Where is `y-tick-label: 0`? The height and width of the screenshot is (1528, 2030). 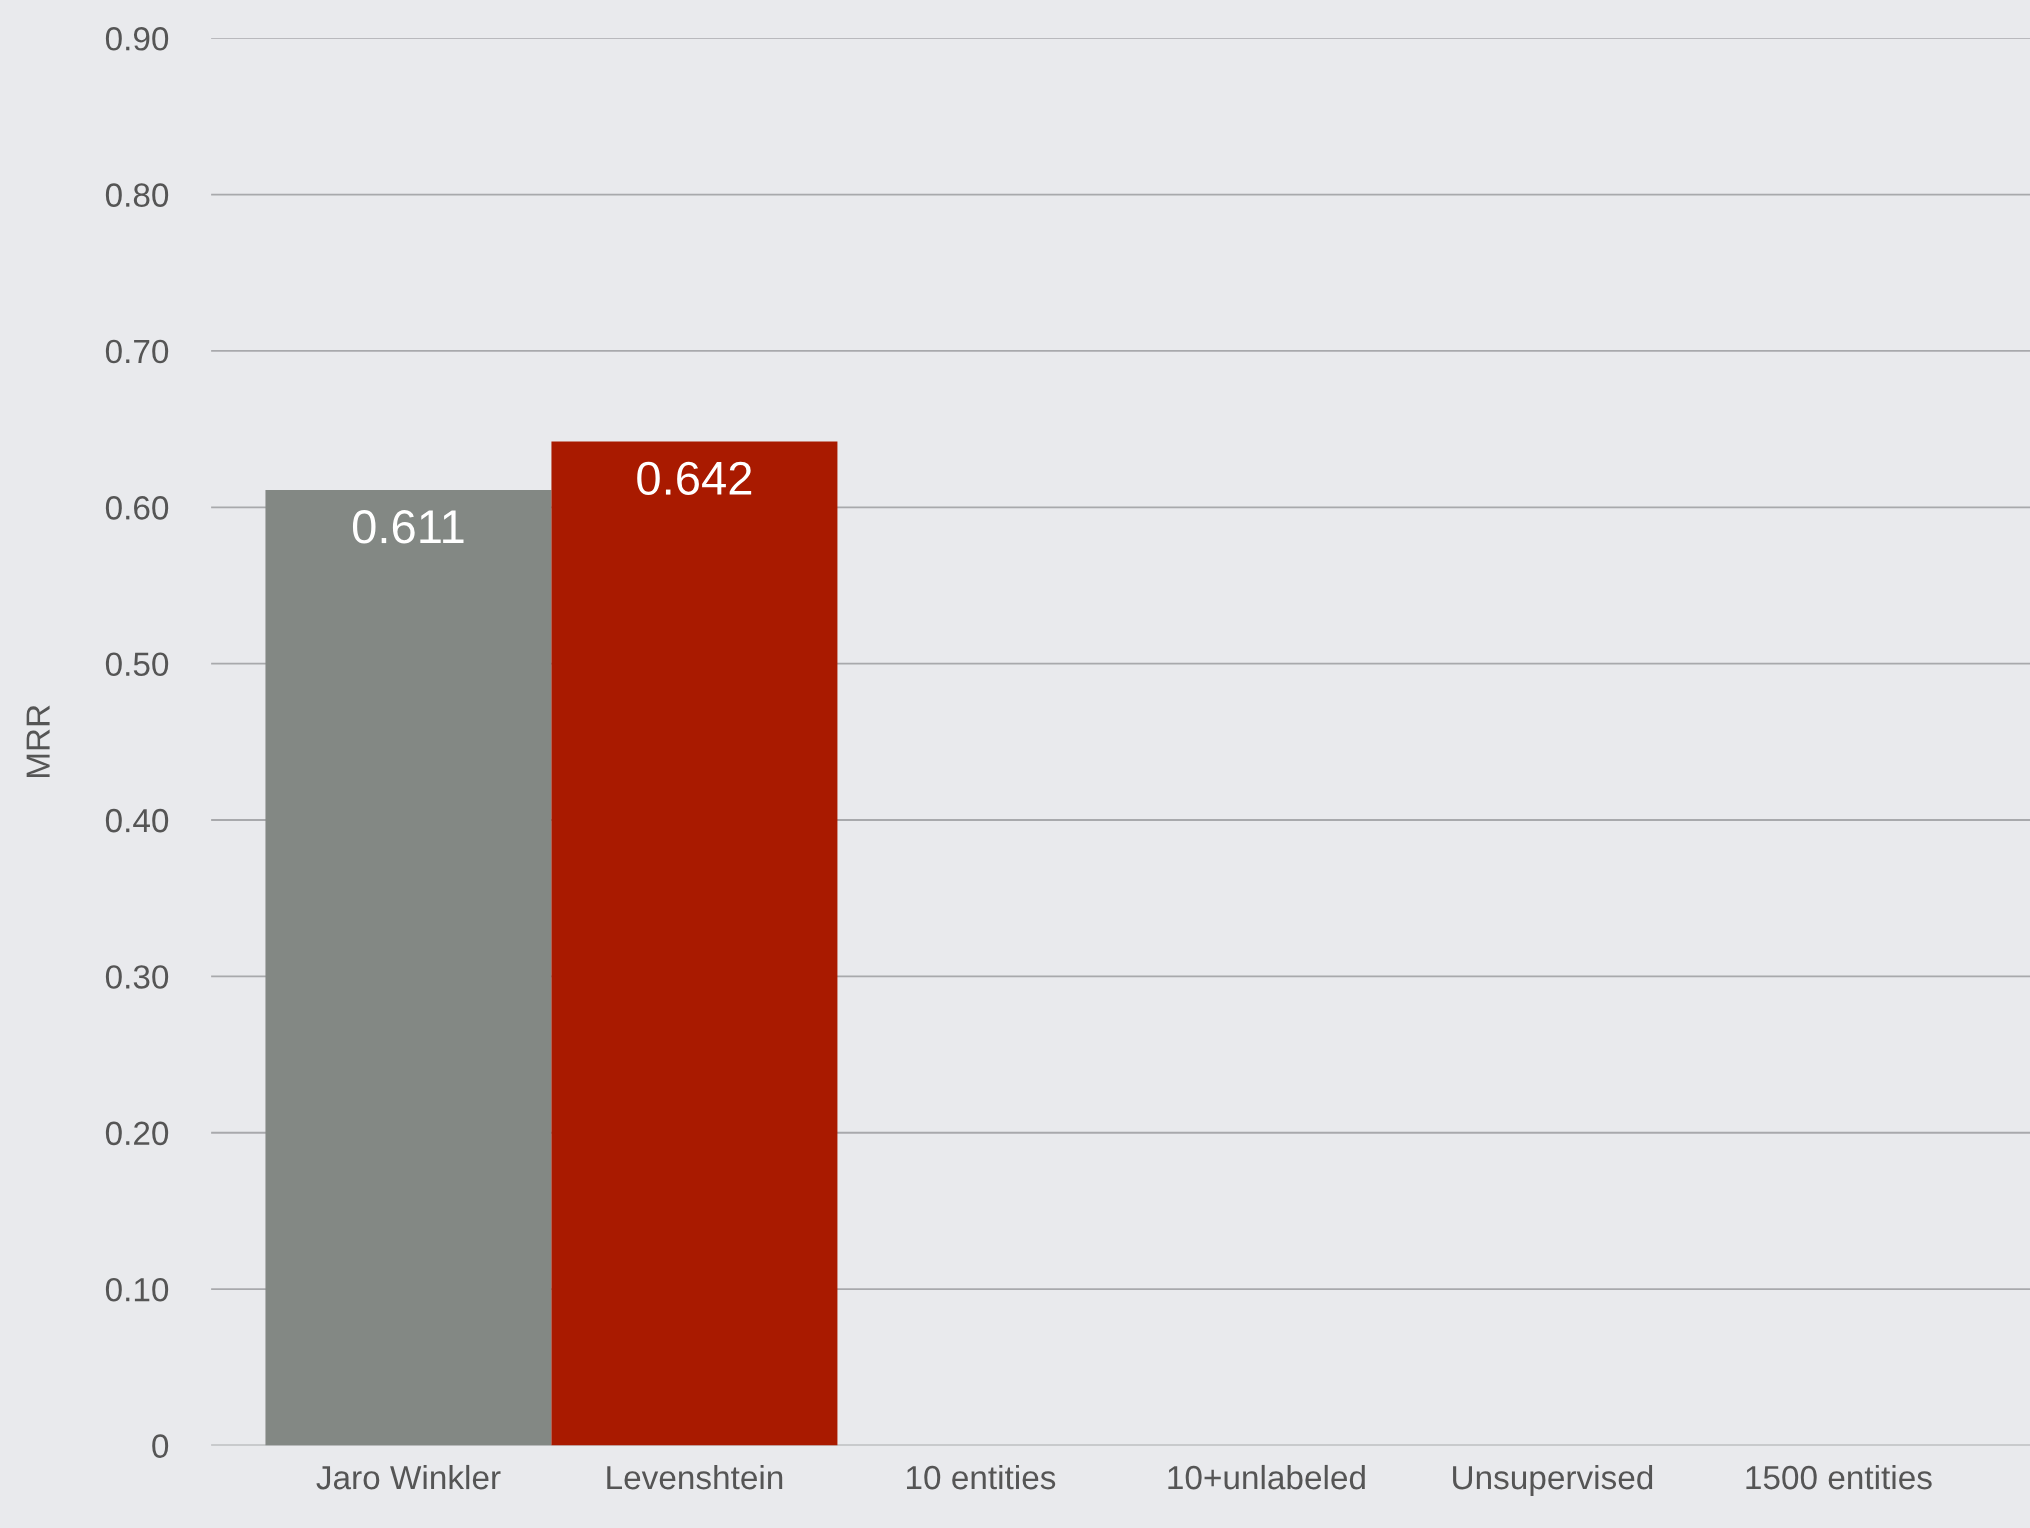 y-tick-label: 0 is located at coordinates (160, 1446).